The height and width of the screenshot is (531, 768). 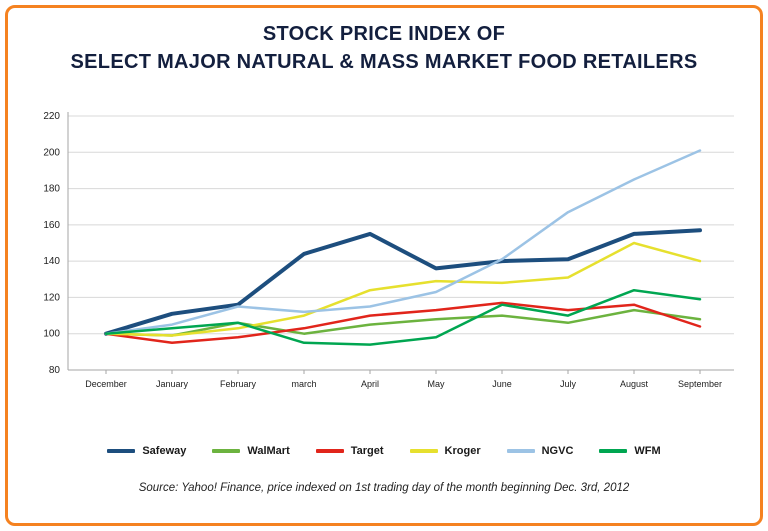 I want to click on svg-text: June, so click(x=502, y=384).